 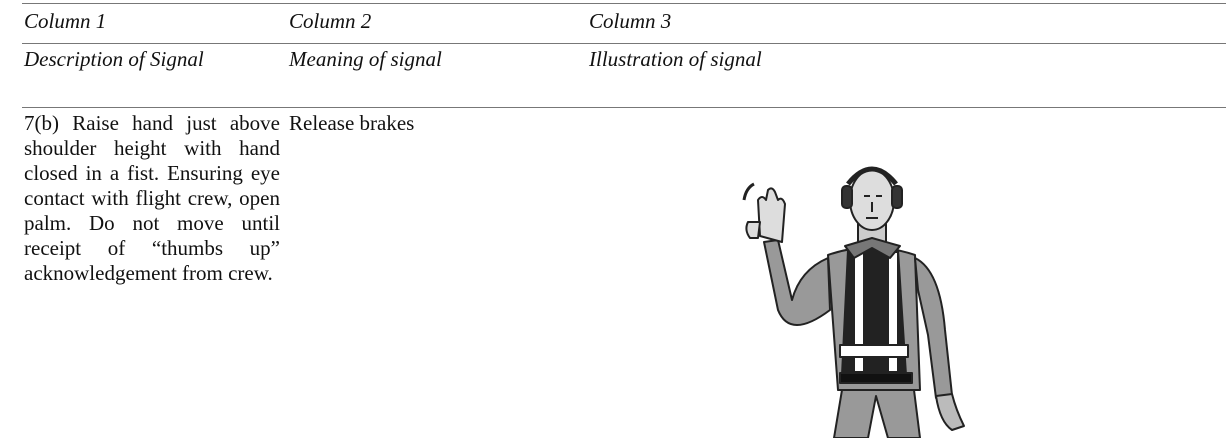 I want to click on header-cell: Column 2, so click(x=330, y=21).